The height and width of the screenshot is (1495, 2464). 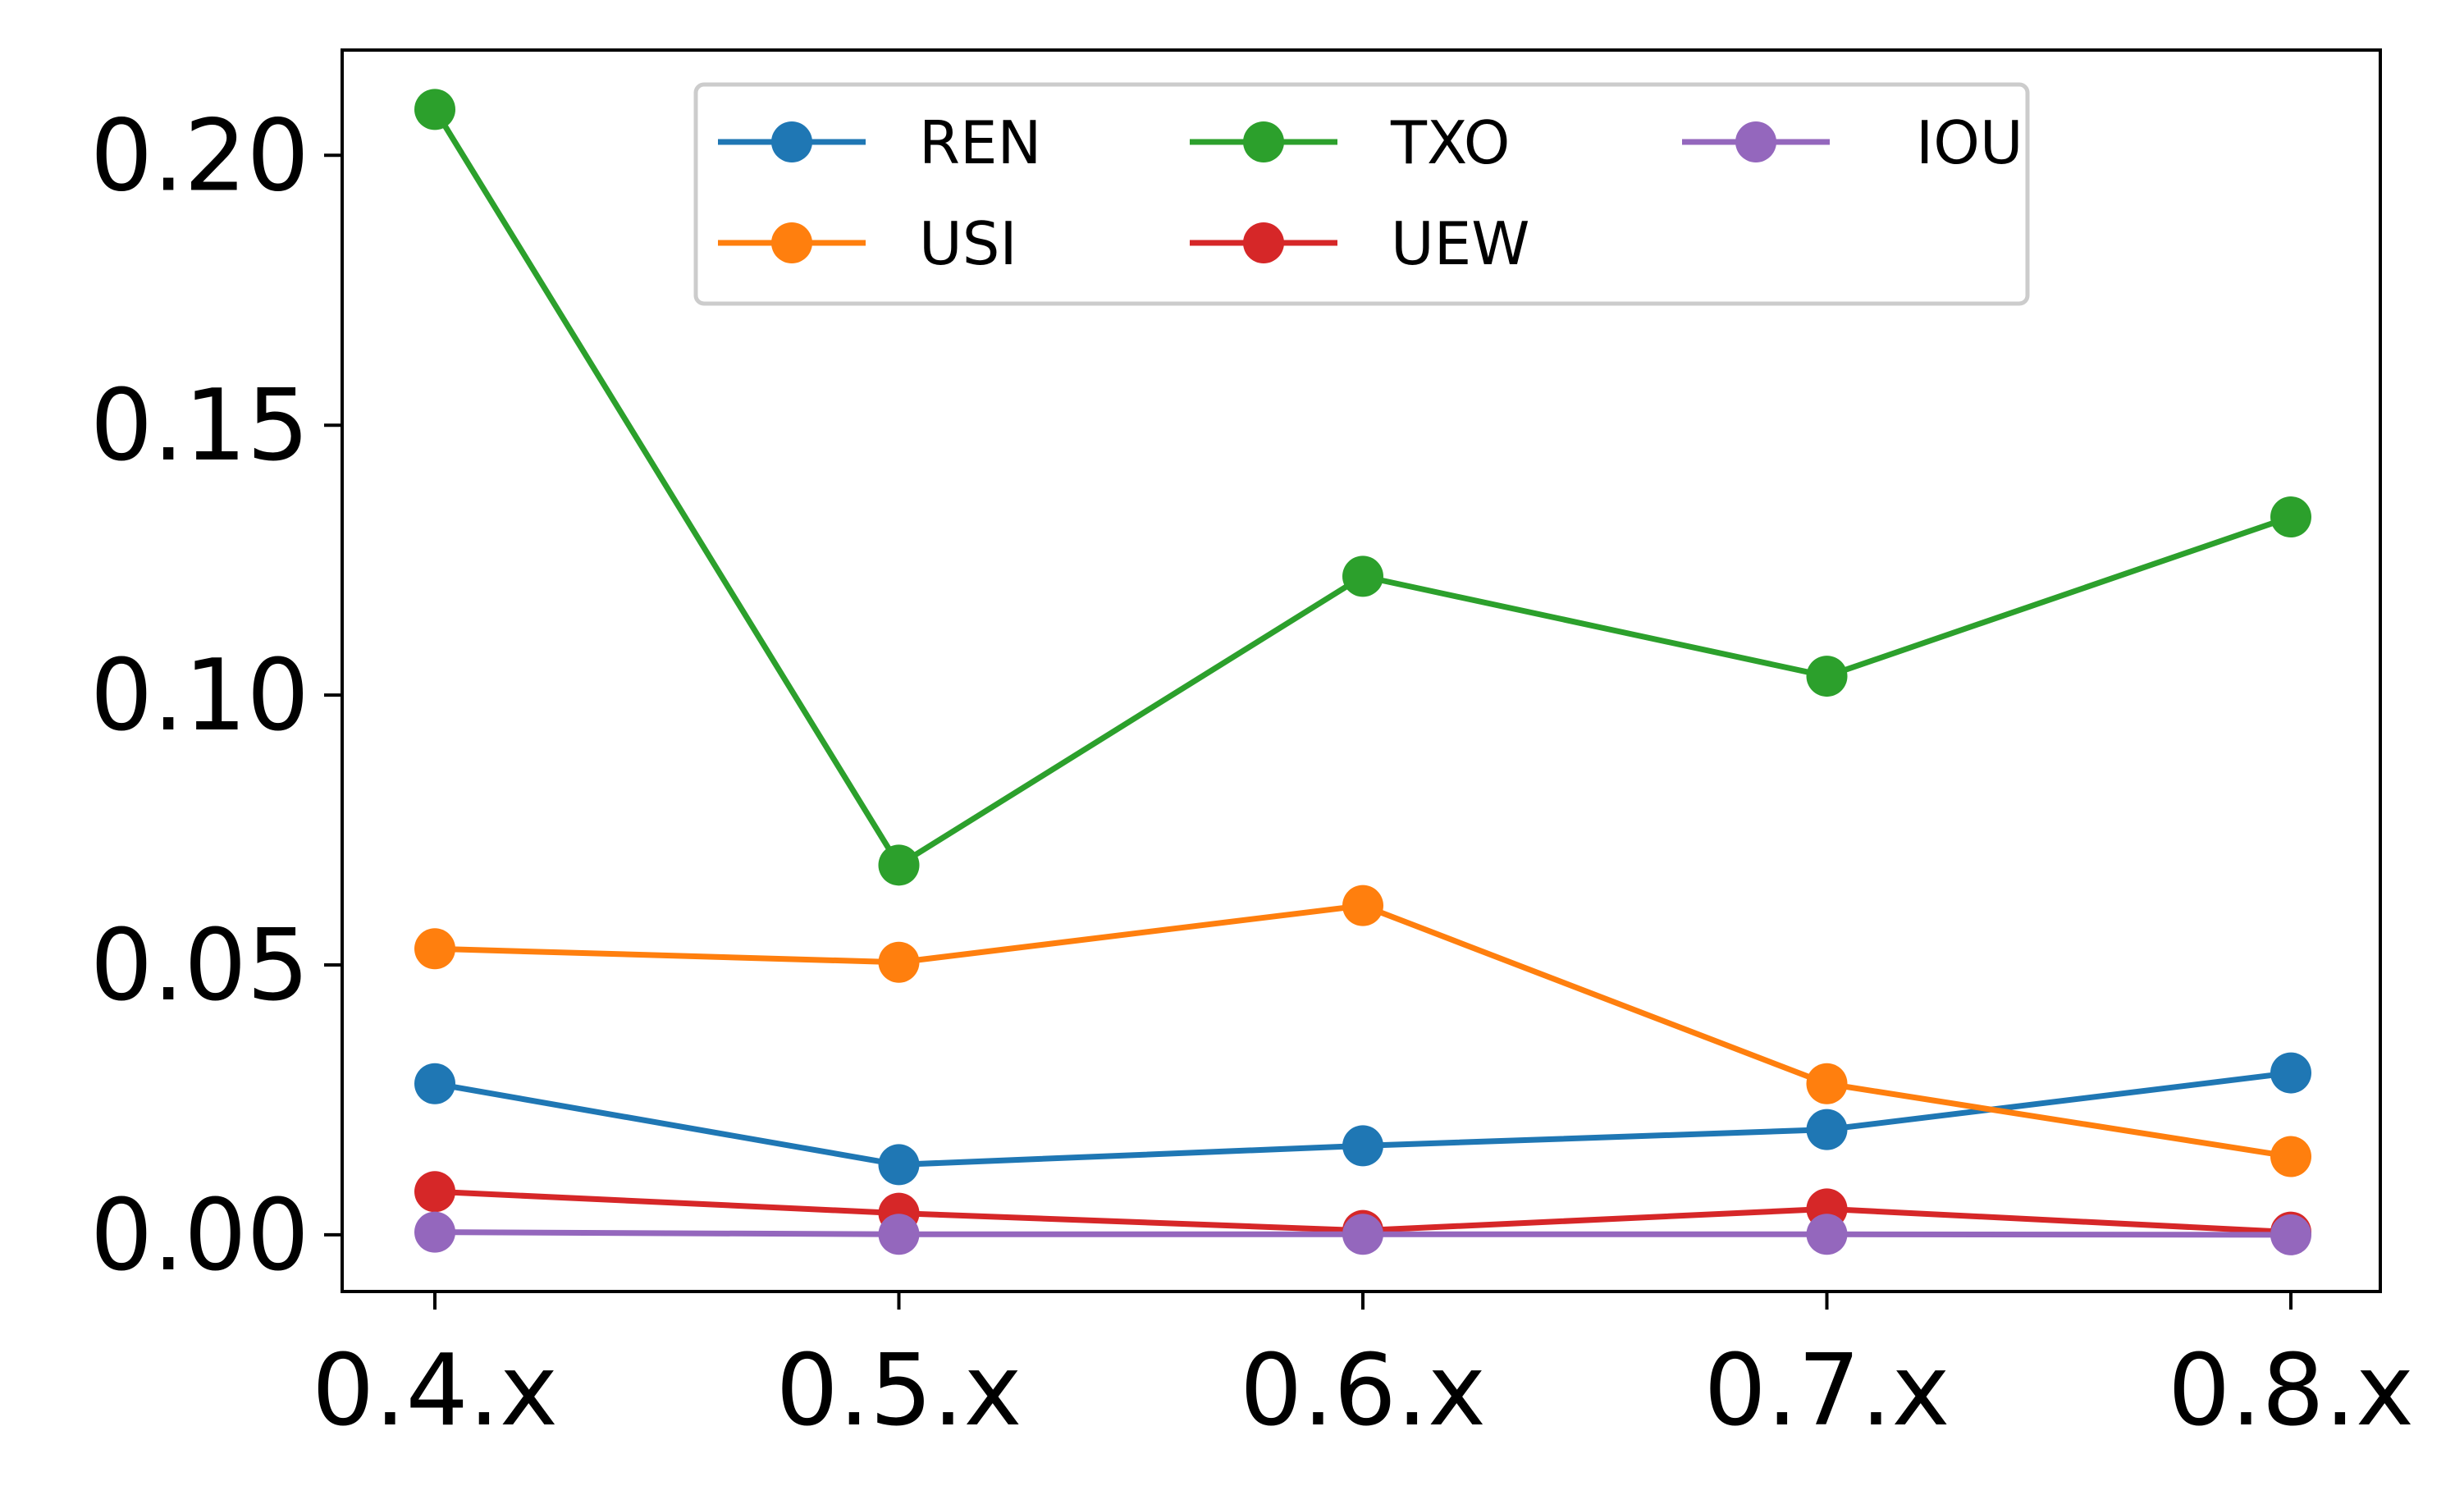 I want to click on legend-label-usi: USI, so click(x=968, y=243).